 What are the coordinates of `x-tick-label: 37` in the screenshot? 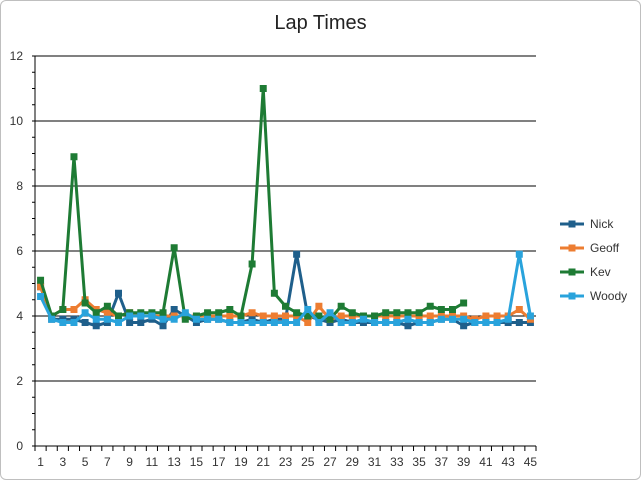 It's located at (442, 462).